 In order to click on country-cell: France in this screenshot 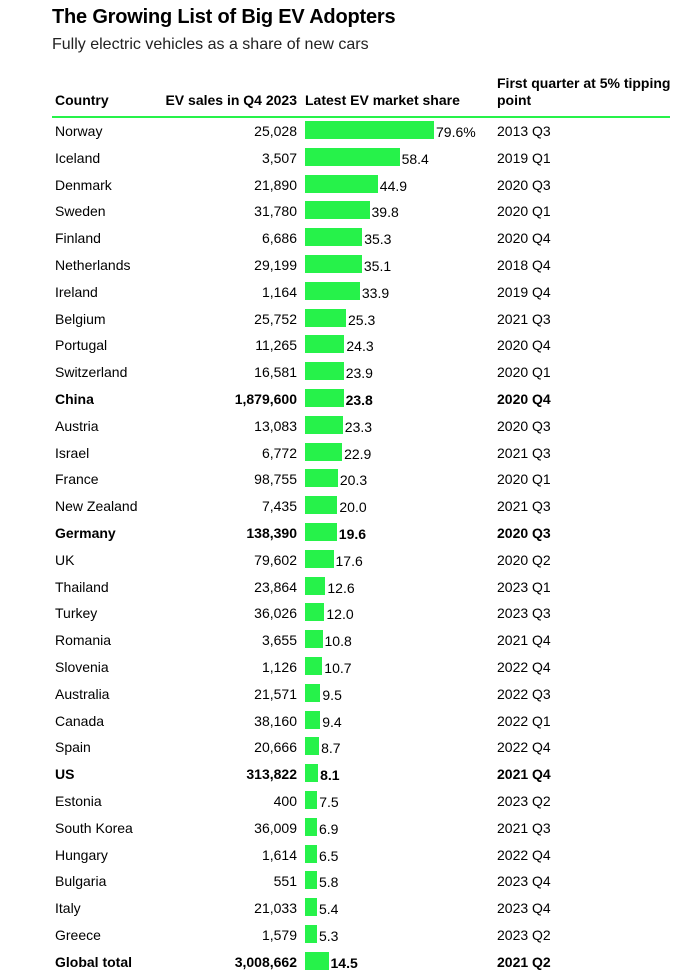, I will do `click(77, 479)`.